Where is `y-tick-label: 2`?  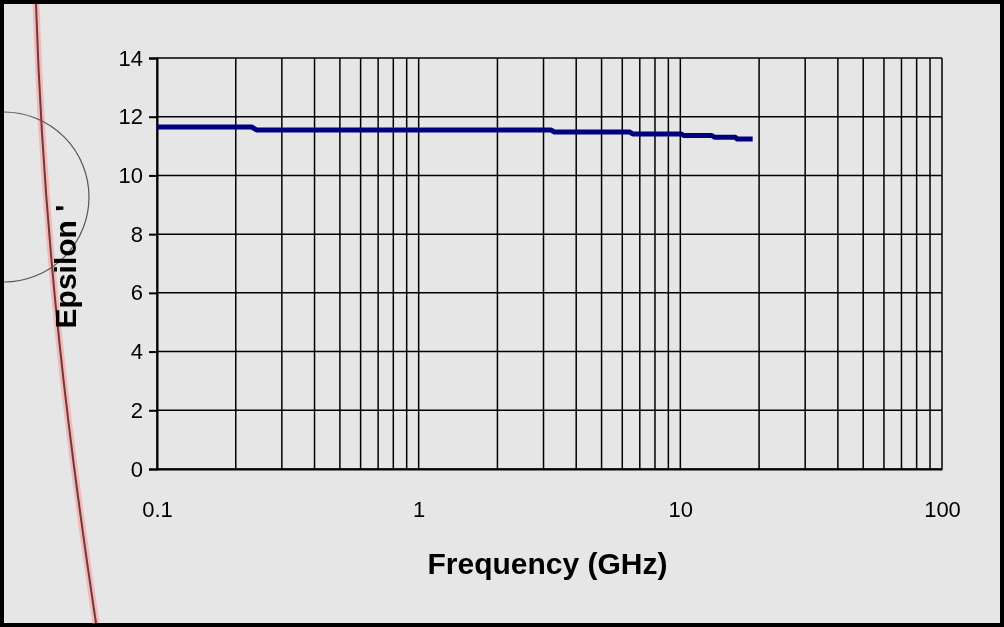 y-tick-label: 2 is located at coordinates (136, 410).